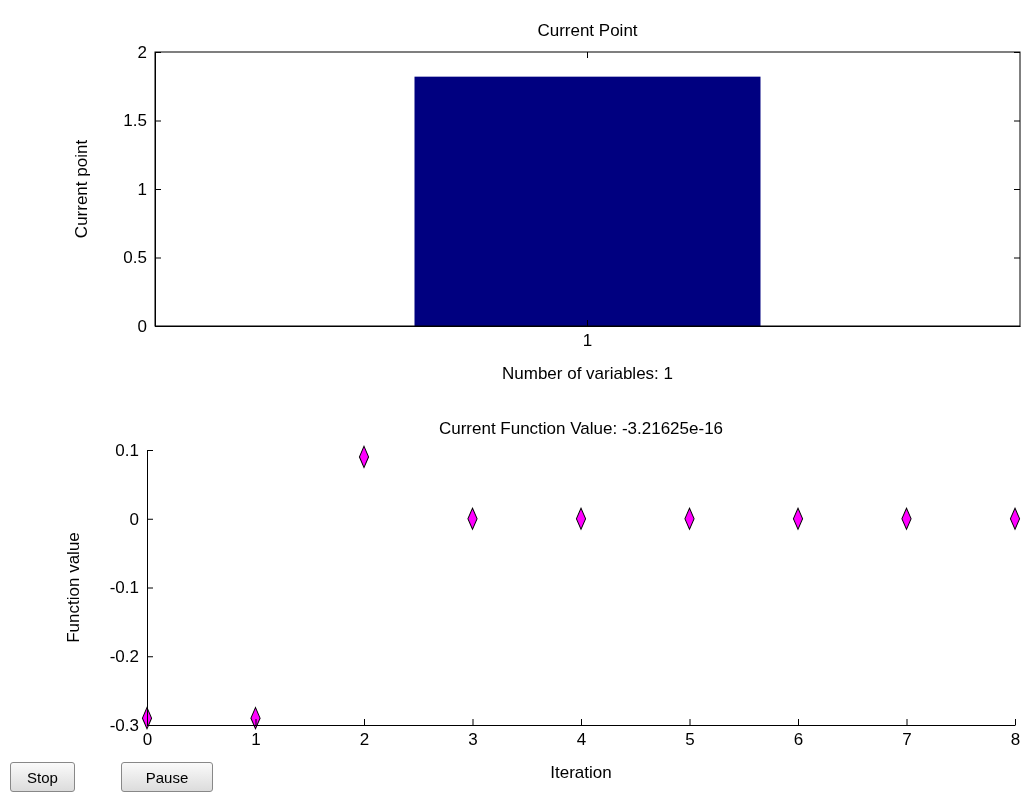 The image size is (1031, 801). Describe the element at coordinates (1015, 740) in the screenshot. I see `x-tick-label: 8` at that location.